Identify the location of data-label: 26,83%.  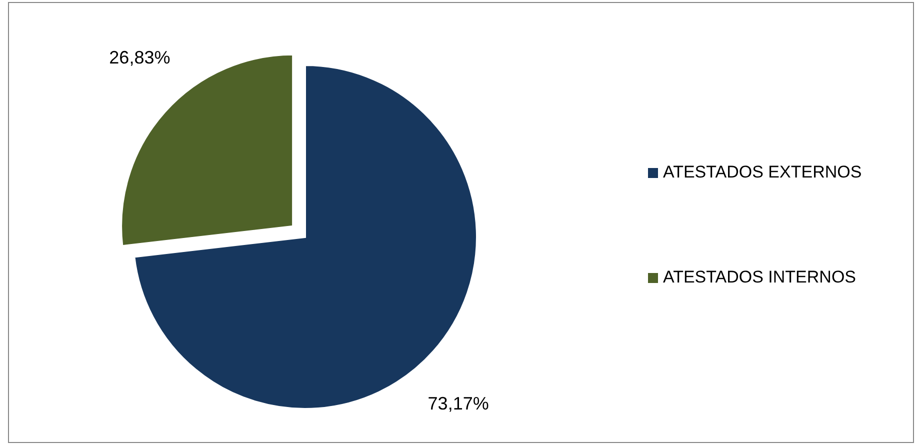
(139, 57).